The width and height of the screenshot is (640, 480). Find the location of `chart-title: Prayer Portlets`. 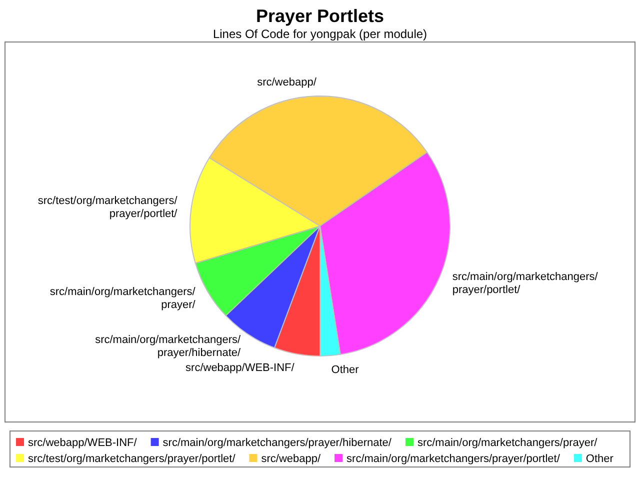

chart-title: Prayer Portlets is located at coordinates (320, 16).